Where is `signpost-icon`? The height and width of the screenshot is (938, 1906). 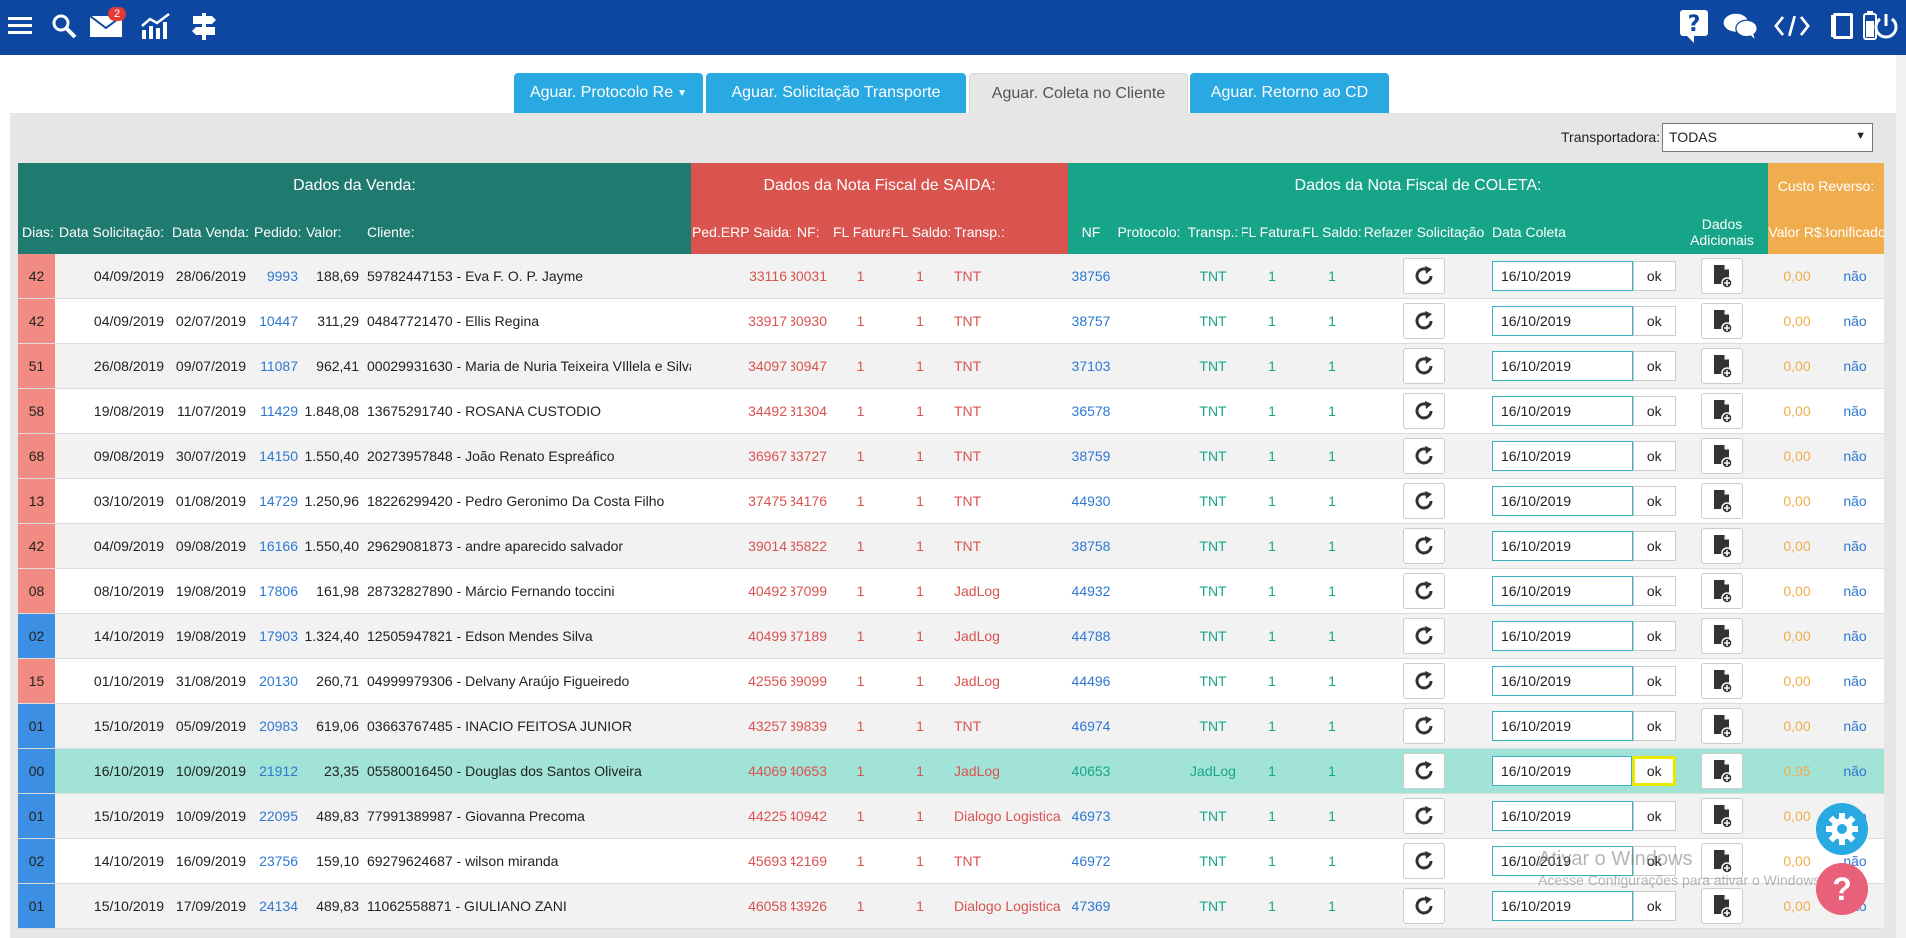 signpost-icon is located at coordinates (204, 26).